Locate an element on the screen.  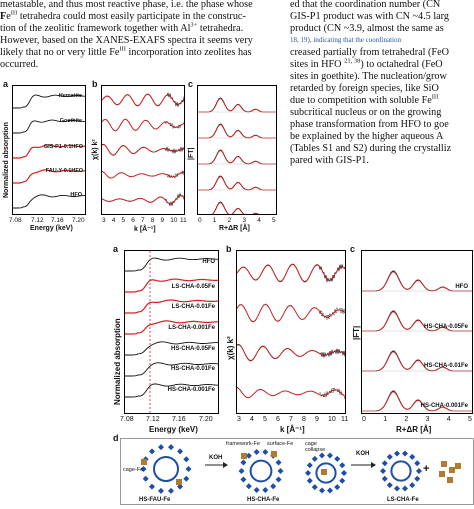
fig2-a-ylabel: Normalized absorption is located at coordinates (117, 361).